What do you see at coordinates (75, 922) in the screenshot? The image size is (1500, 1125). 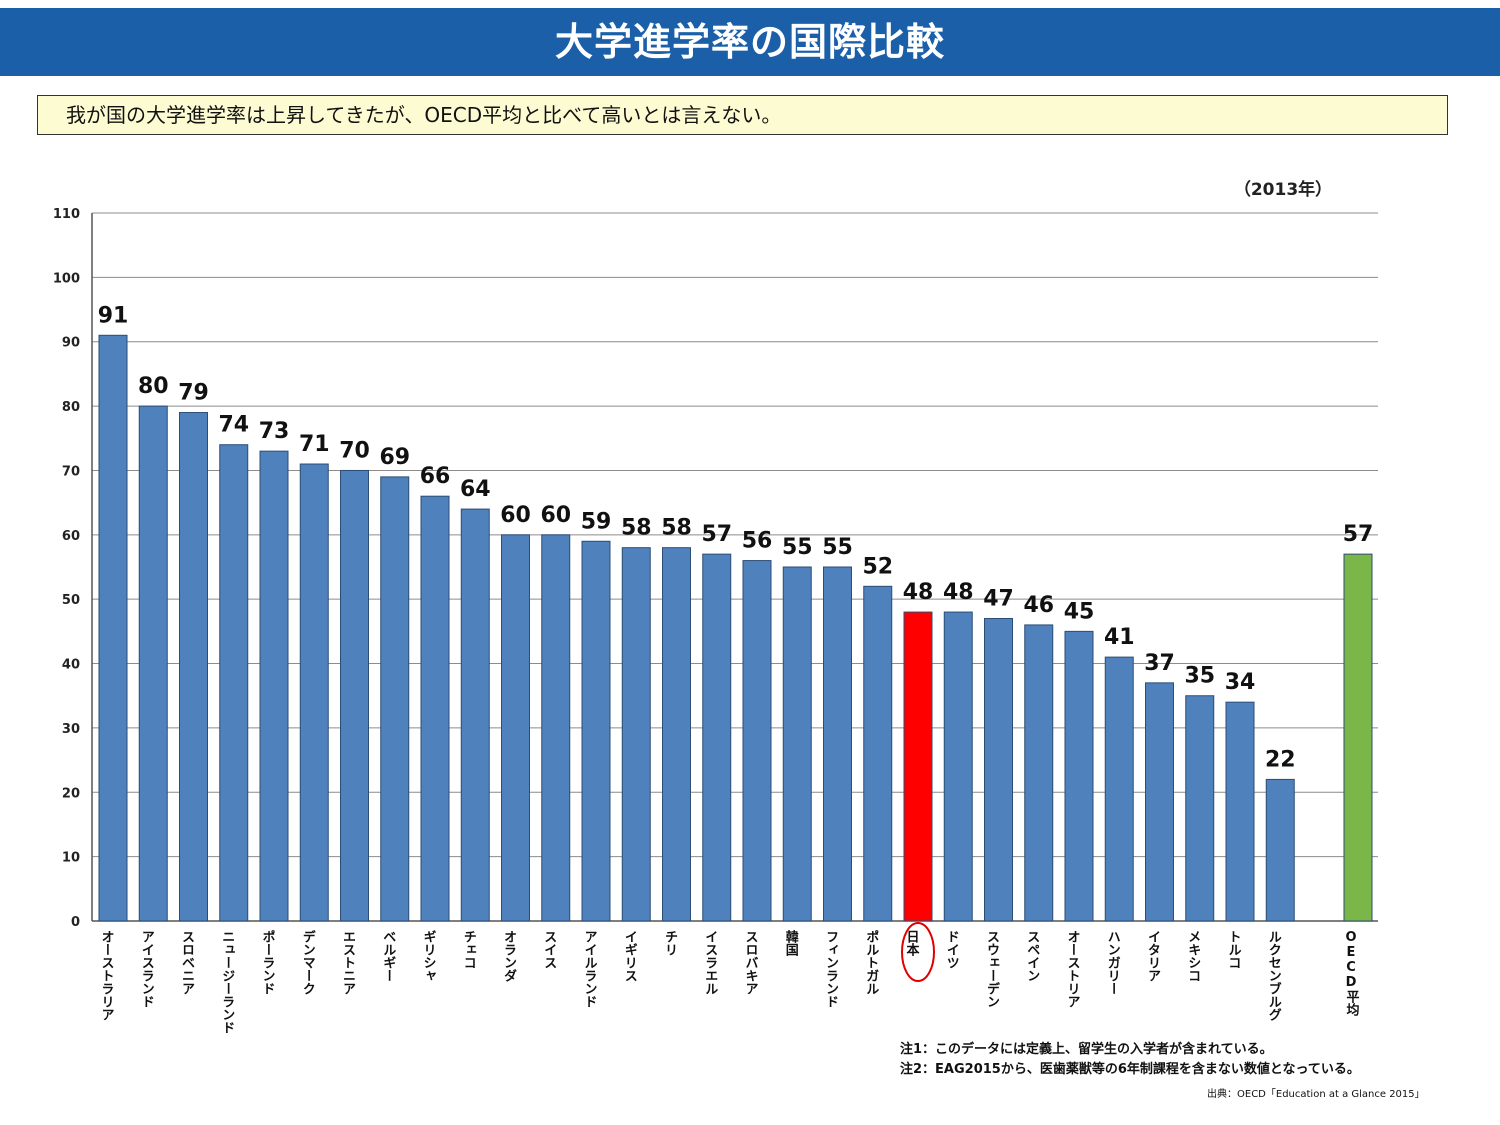 I see `y-tick-label: 0` at bounding box center [75, 922].